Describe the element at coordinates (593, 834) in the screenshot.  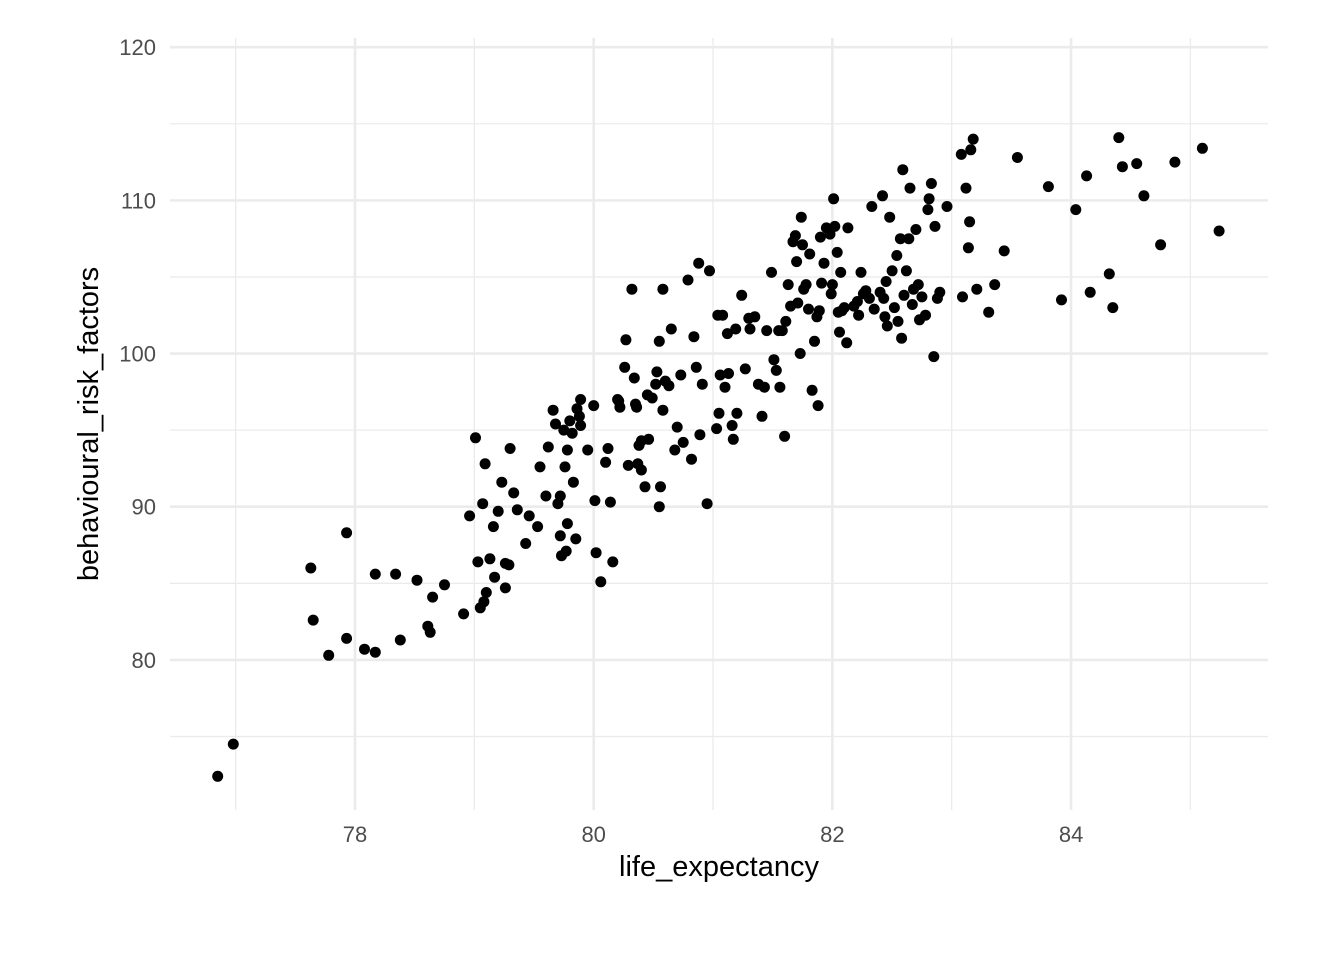
I see `x-tick-label: 80` at that location.